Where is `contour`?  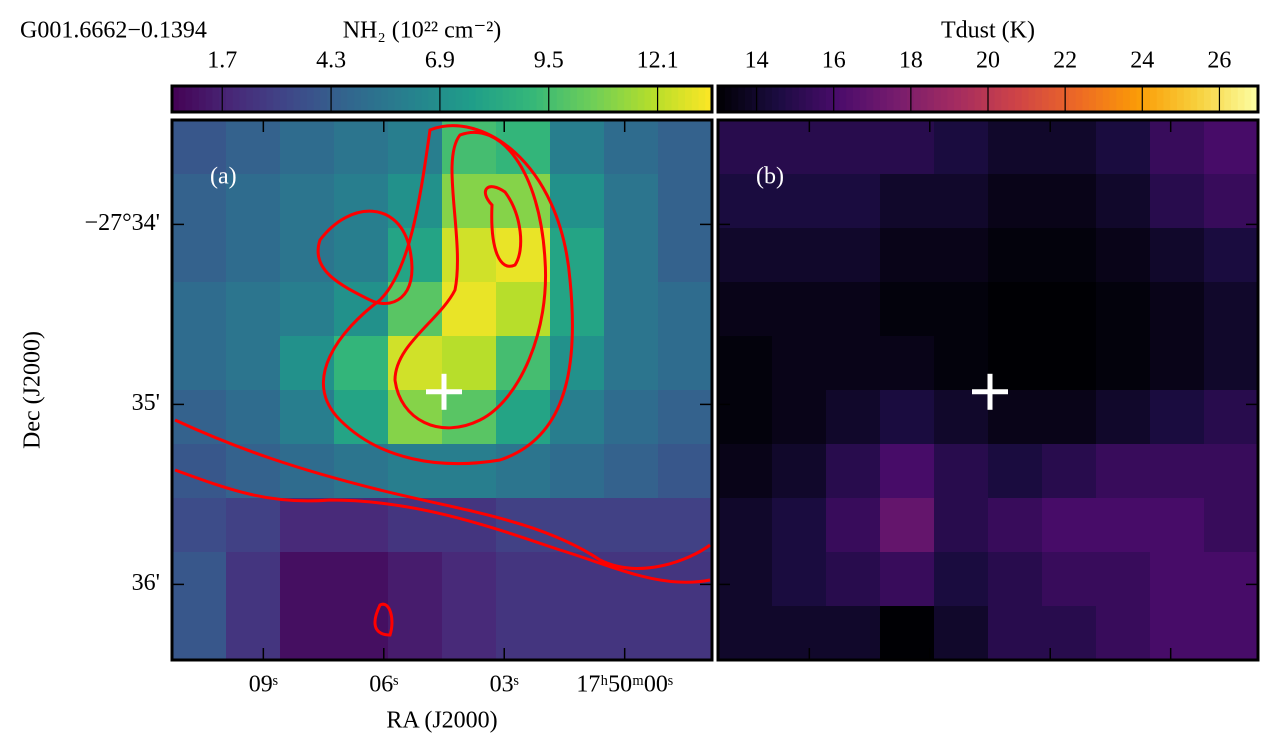
contour is located at coordinates (447, 295).